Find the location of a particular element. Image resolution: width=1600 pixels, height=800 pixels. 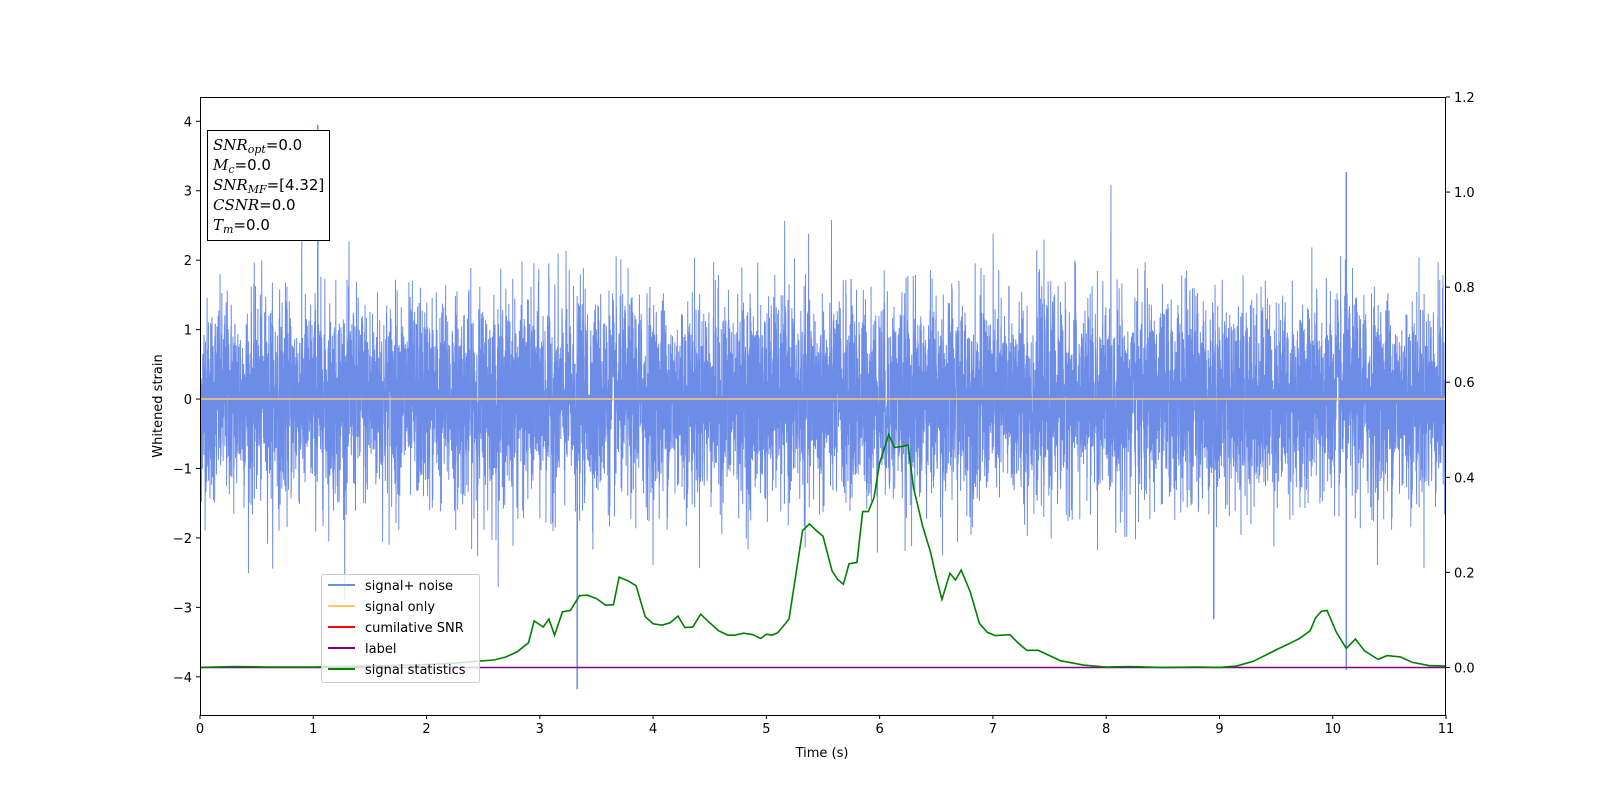

csnr-row: CSNR=0.0 is located at coordinates (268, 205).